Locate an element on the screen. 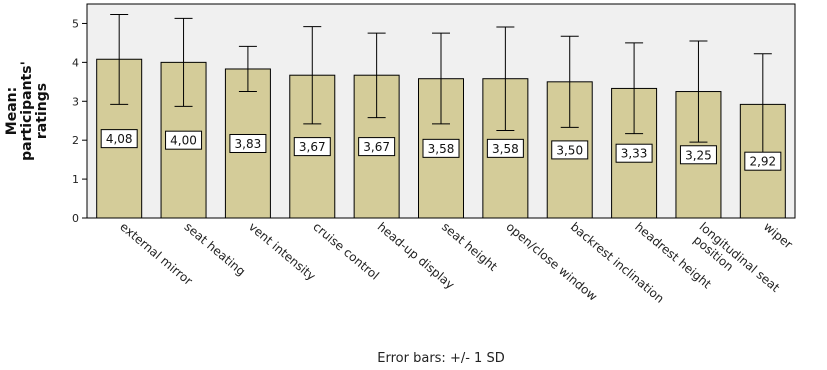 Image resolution: width=827 pixels, height=370 pixels. y-axis-label-line: participants' is located at coordinates (27, 111).